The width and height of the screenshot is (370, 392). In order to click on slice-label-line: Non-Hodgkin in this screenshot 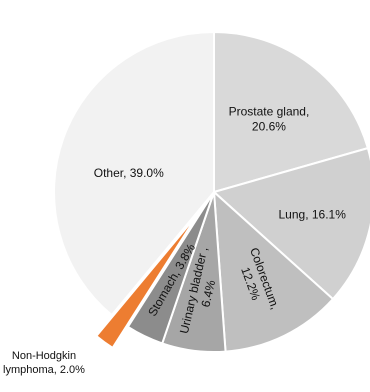, I will do `click(44, 356)`.